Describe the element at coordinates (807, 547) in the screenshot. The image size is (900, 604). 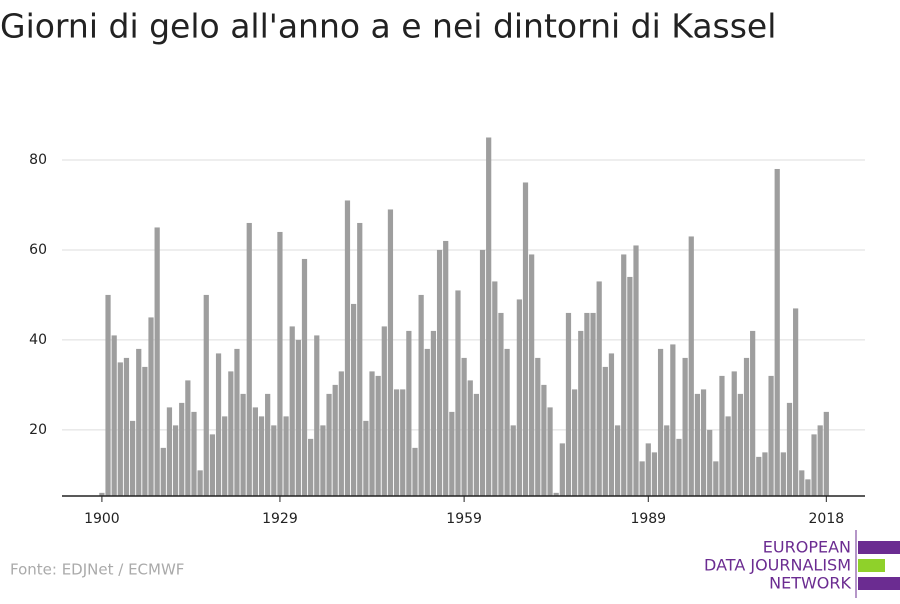
I see `logo-text: EUROPEAN` at that location.